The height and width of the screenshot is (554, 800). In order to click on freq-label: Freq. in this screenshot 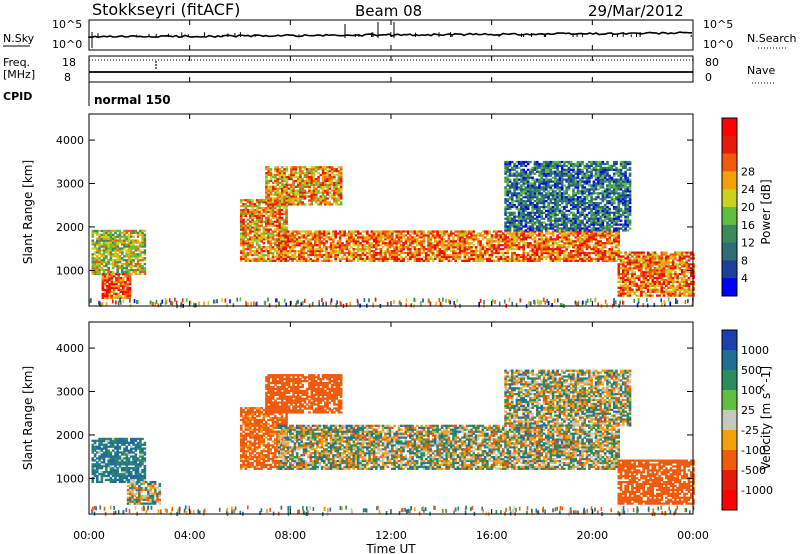, I will do `click(16, 62)`.